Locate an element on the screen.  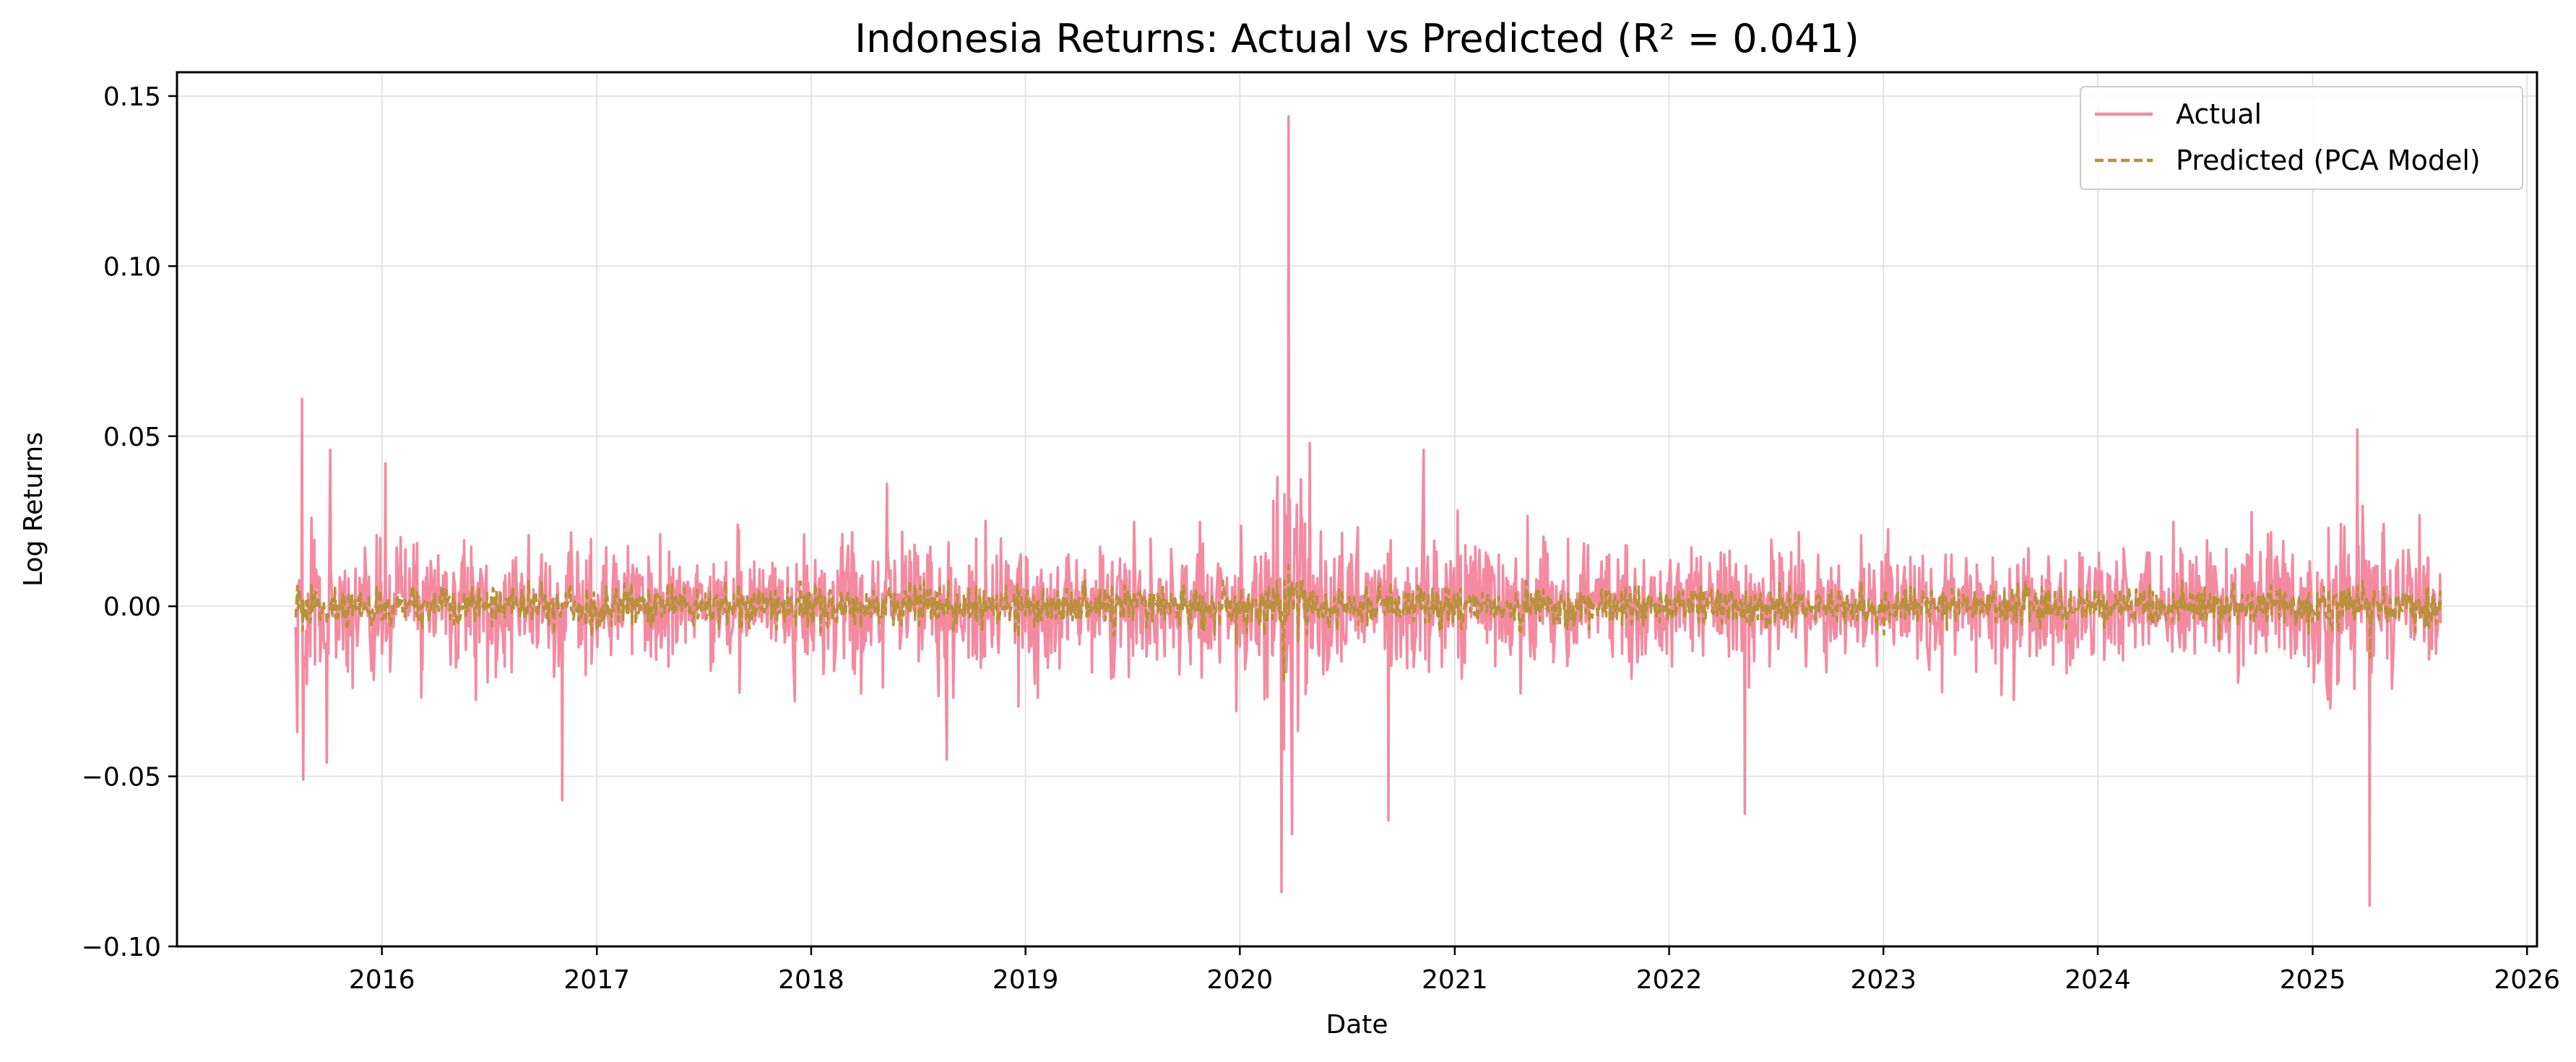
legend-label-actual: Actual is located at coordinates (2219, 114).